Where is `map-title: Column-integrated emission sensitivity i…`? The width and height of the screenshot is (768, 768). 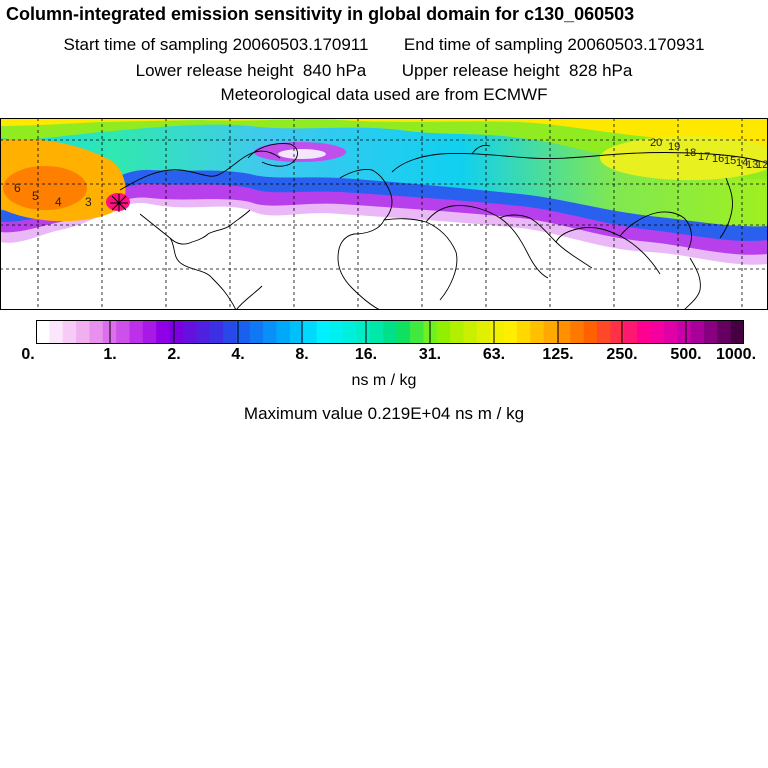
map-title: Column-integrated emission sensitivity i… is located at coordinates (320, 14).